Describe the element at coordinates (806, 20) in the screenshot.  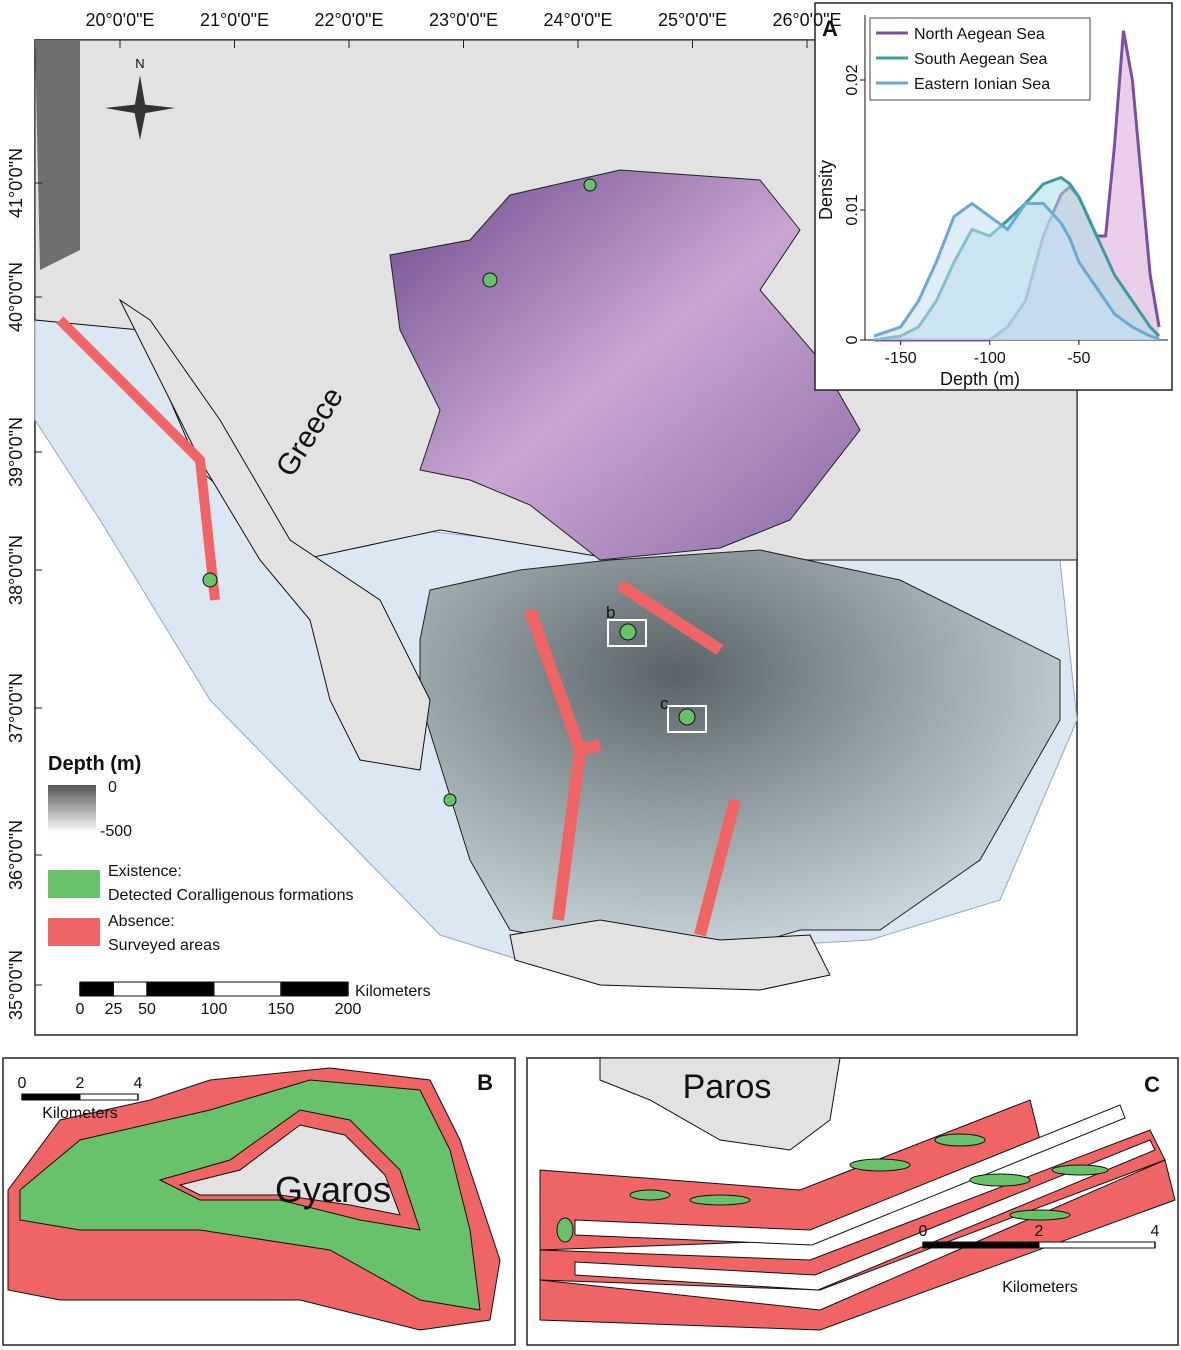
I see `lon-label: 26°0'0"E` at that location.